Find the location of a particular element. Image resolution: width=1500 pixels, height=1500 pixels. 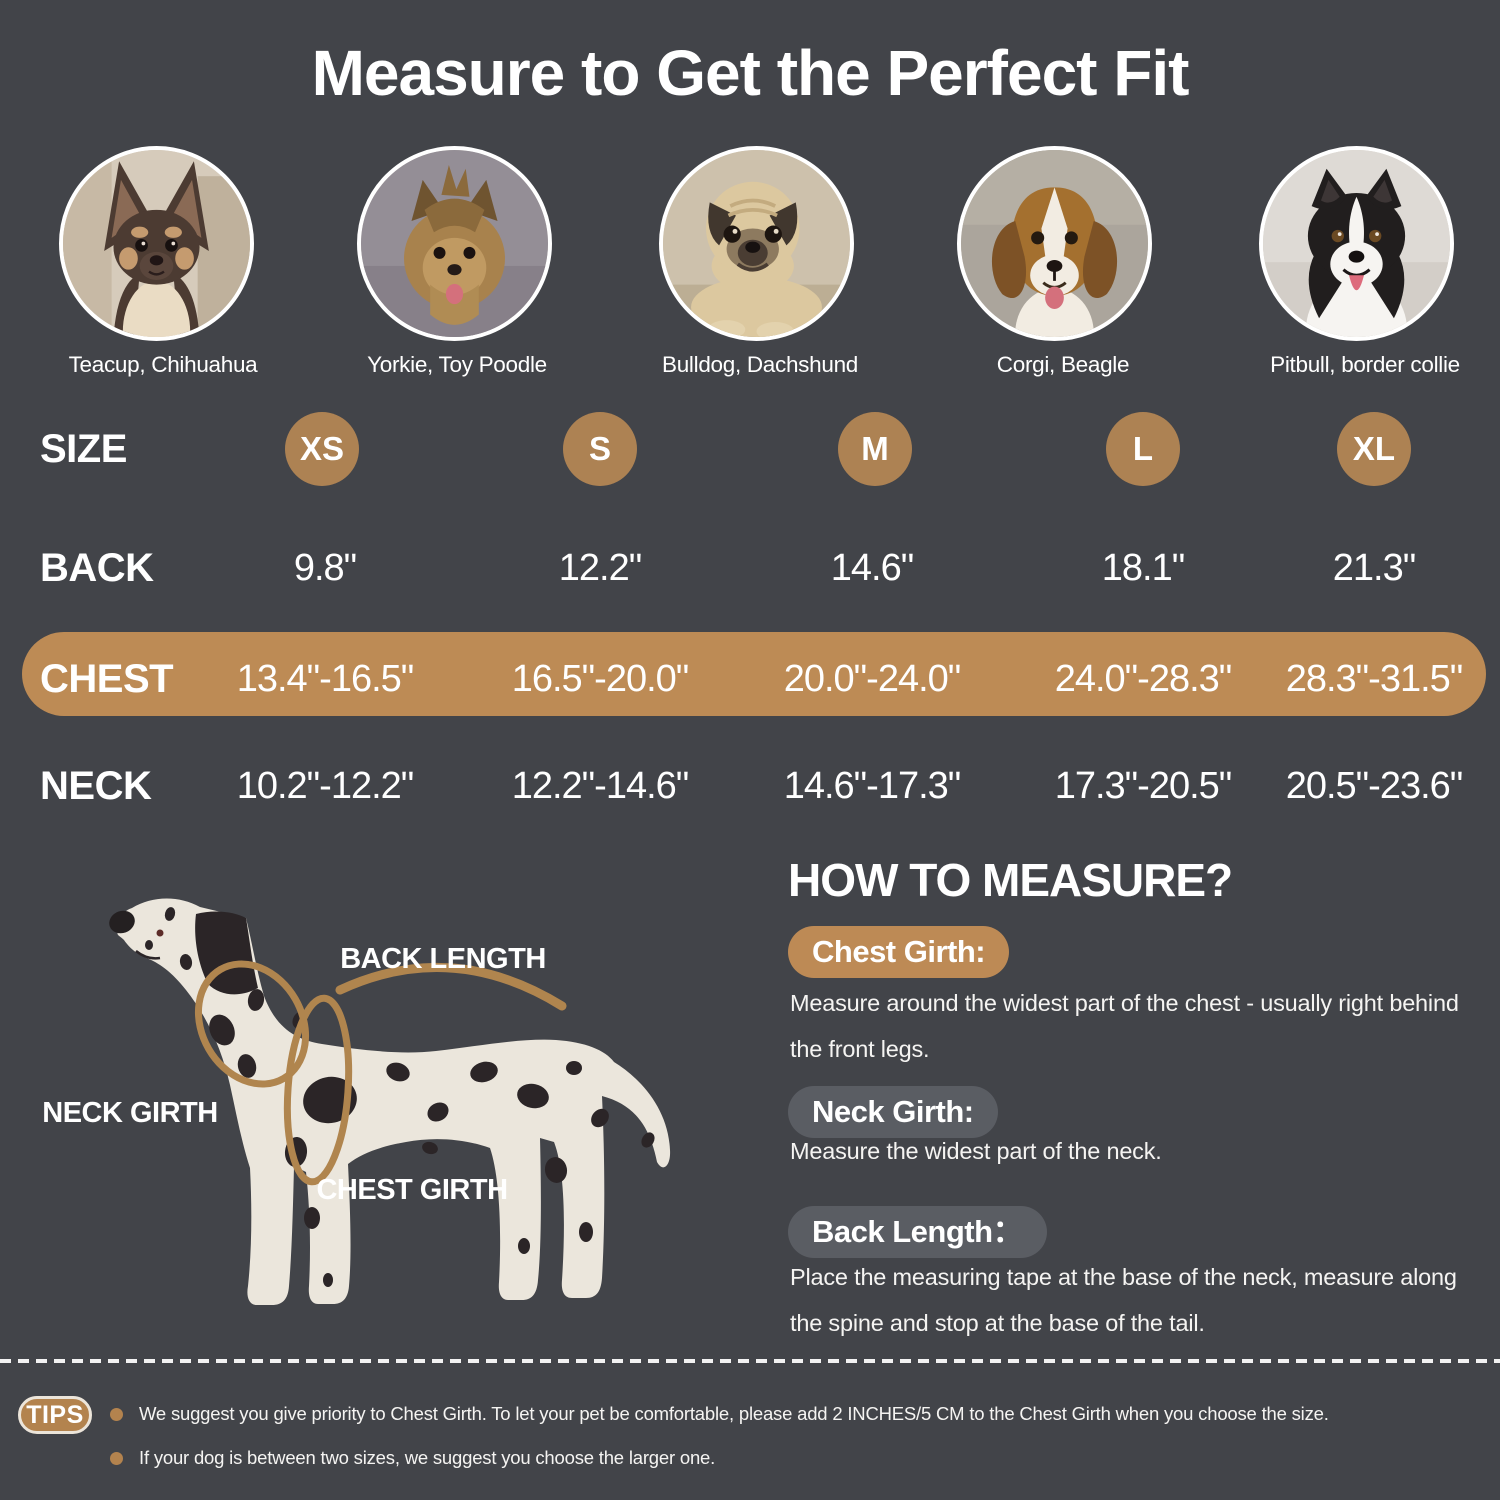

border-collie-icon is located at coordinates (1356, 243).